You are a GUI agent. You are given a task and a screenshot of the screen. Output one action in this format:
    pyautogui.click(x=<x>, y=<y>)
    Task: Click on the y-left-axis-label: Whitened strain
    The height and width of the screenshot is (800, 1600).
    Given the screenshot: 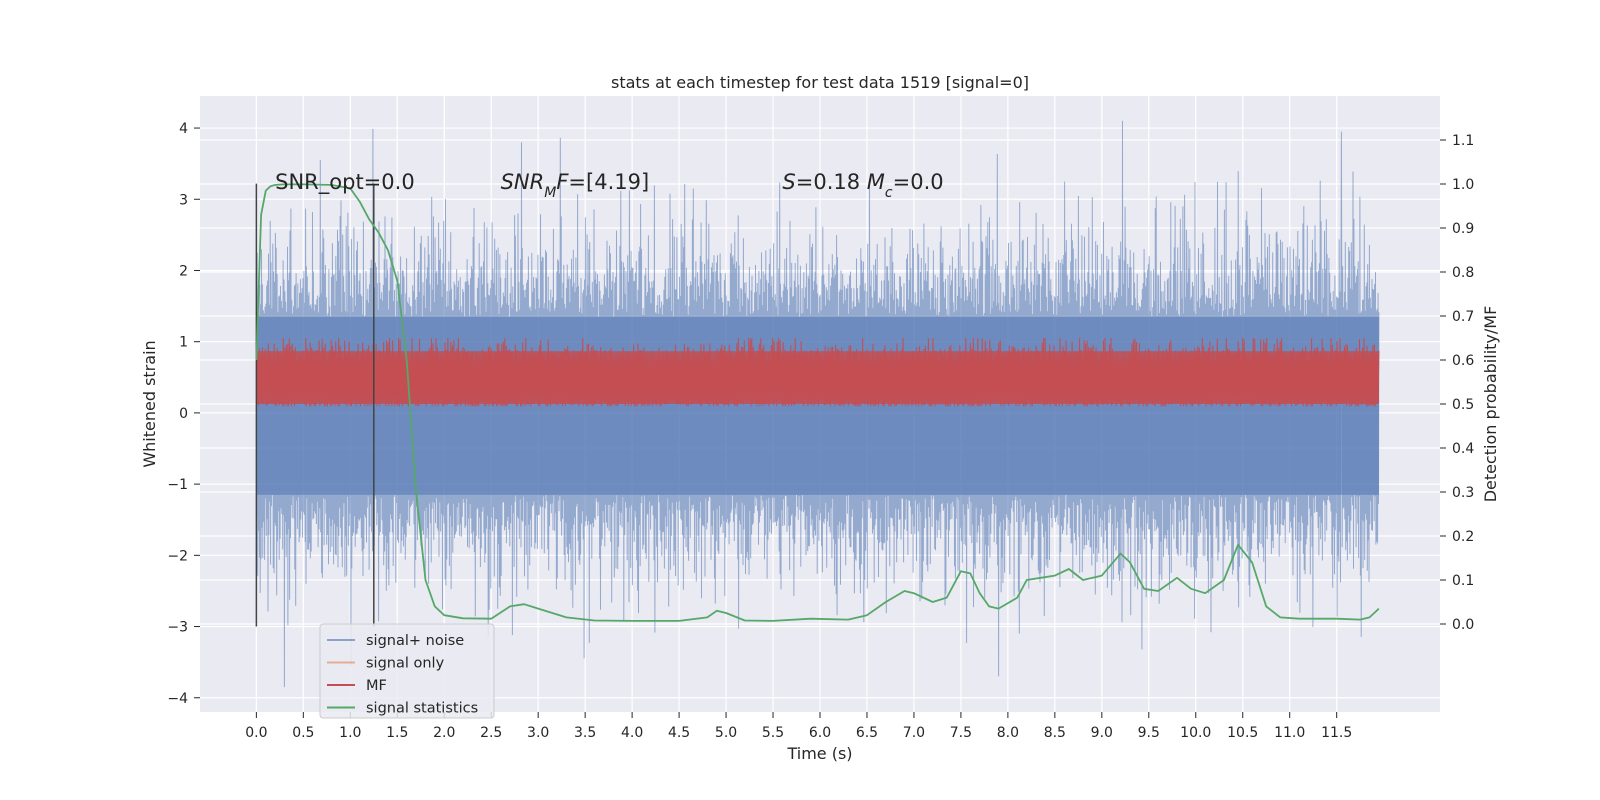 What is the action you would take?
    pyautogui.click(x=149, y=403)
    